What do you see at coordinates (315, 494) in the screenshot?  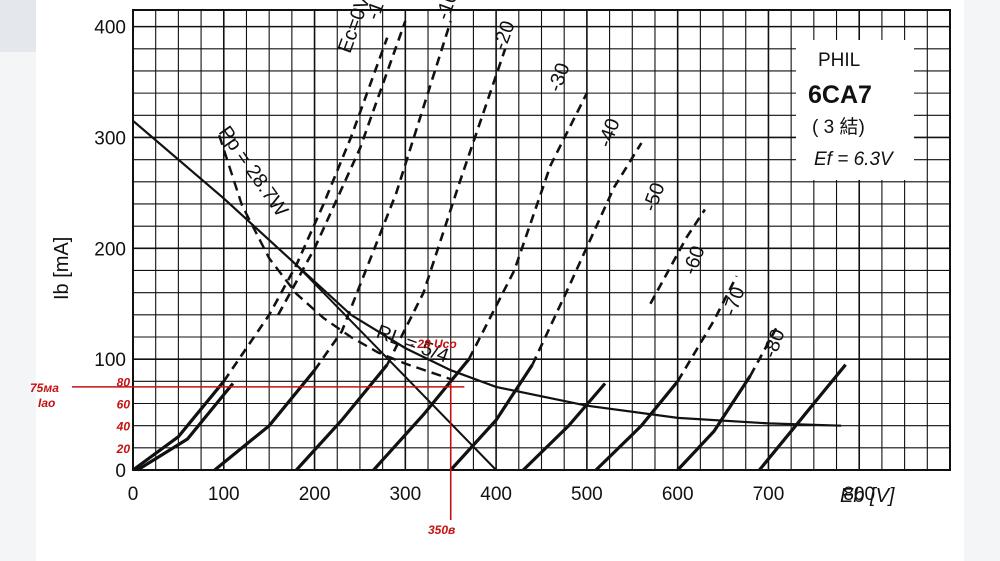 I see `x-tick-label: 200` at bounding box center [315, 494].